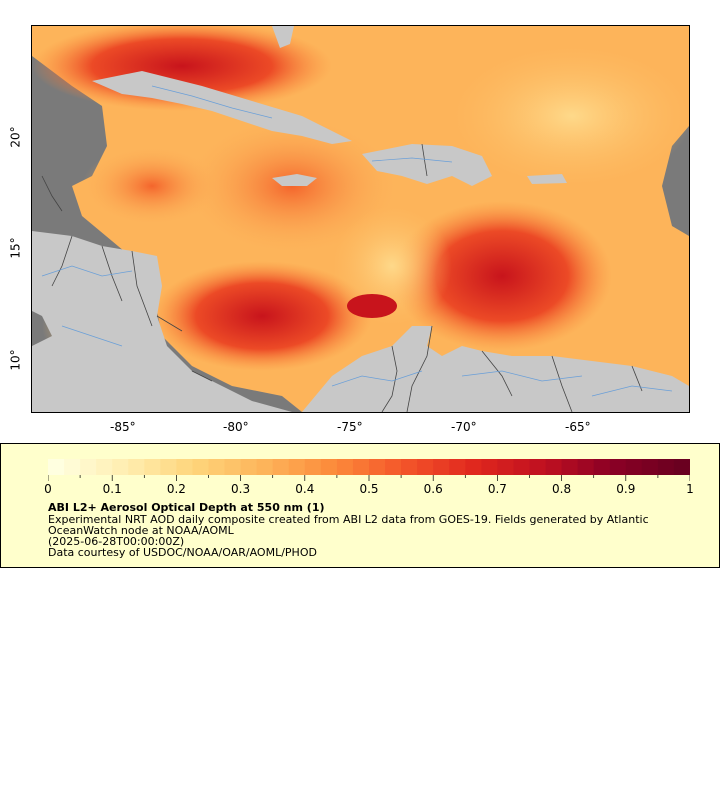  Describe the element at coordinates (241, 489) in the screenshot. I see `colorbar-tick-label: 0.3` at that location.